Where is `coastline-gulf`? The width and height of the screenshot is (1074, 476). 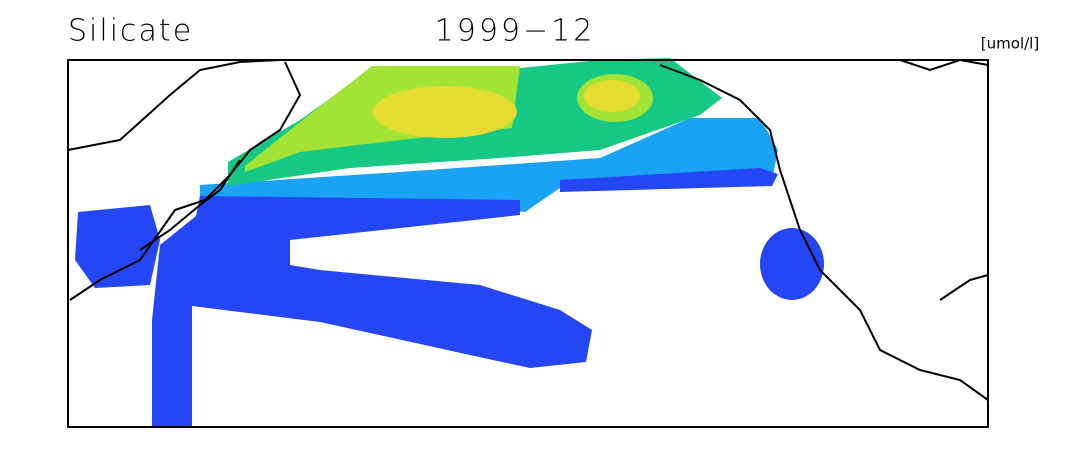 coastline-gulf is located at coordinates (964, 287).